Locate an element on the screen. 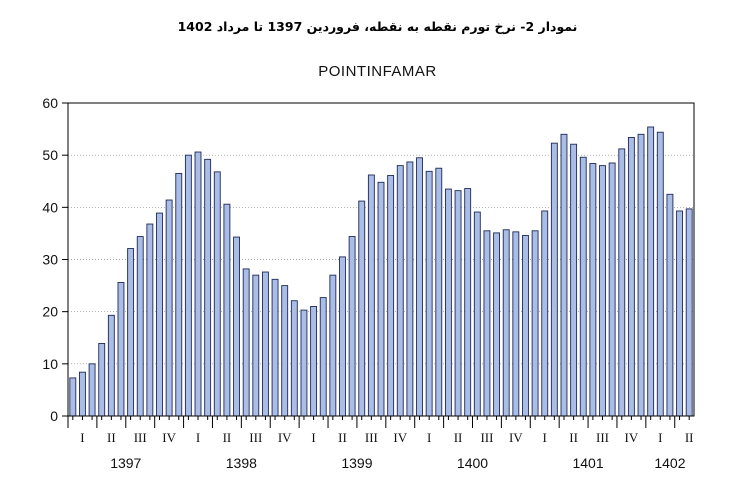 The height and width of the screenshot is (494, 755). chart-title: POINTINFAMAR is located at coordinates (377, 71).